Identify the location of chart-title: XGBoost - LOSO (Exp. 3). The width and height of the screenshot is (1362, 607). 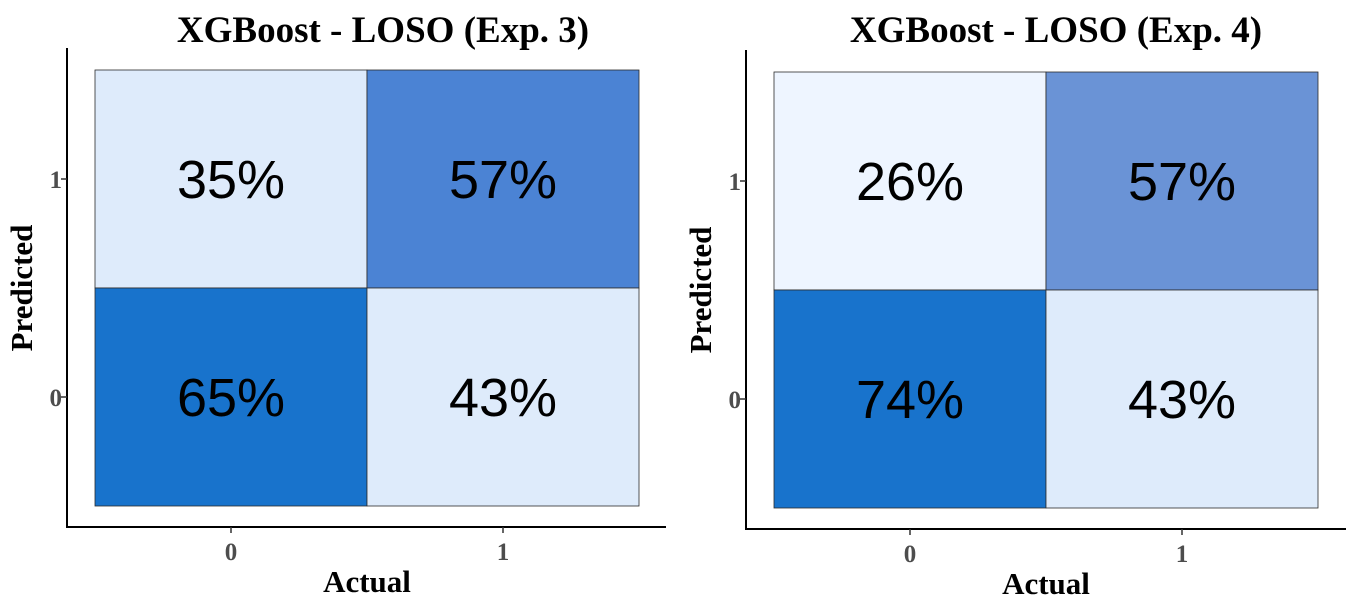
(383, 30).